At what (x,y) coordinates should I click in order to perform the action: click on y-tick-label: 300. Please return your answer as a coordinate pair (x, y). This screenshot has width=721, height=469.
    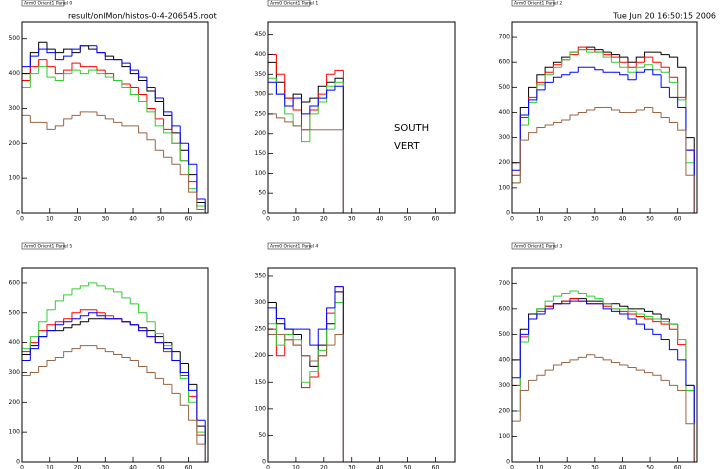
    Looking at the image, I should click on (261, 302).